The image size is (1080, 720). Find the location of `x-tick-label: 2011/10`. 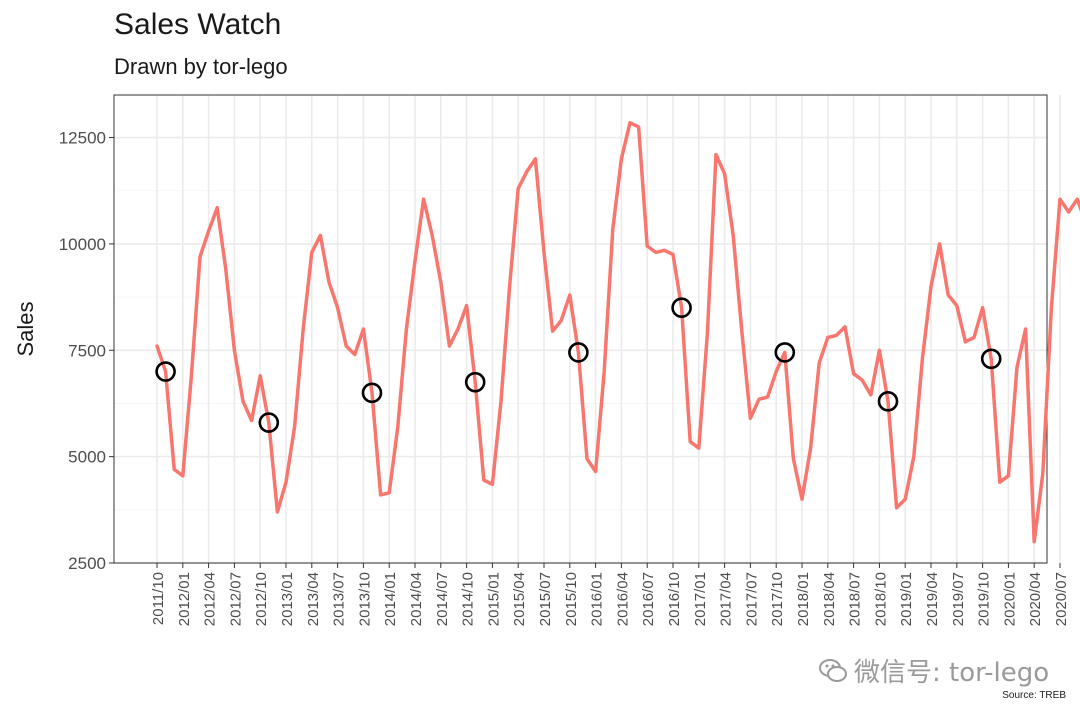

x-tick-label: 2011/10 is located at coordinates (158, 598).